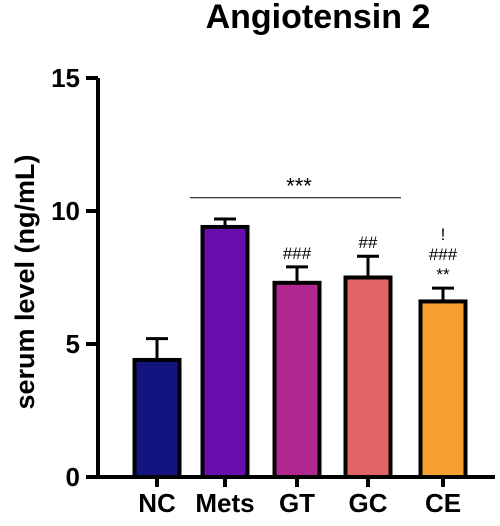 This screenshot has width=500, height=526. I want to click on bar-ce, so click(443, 389).